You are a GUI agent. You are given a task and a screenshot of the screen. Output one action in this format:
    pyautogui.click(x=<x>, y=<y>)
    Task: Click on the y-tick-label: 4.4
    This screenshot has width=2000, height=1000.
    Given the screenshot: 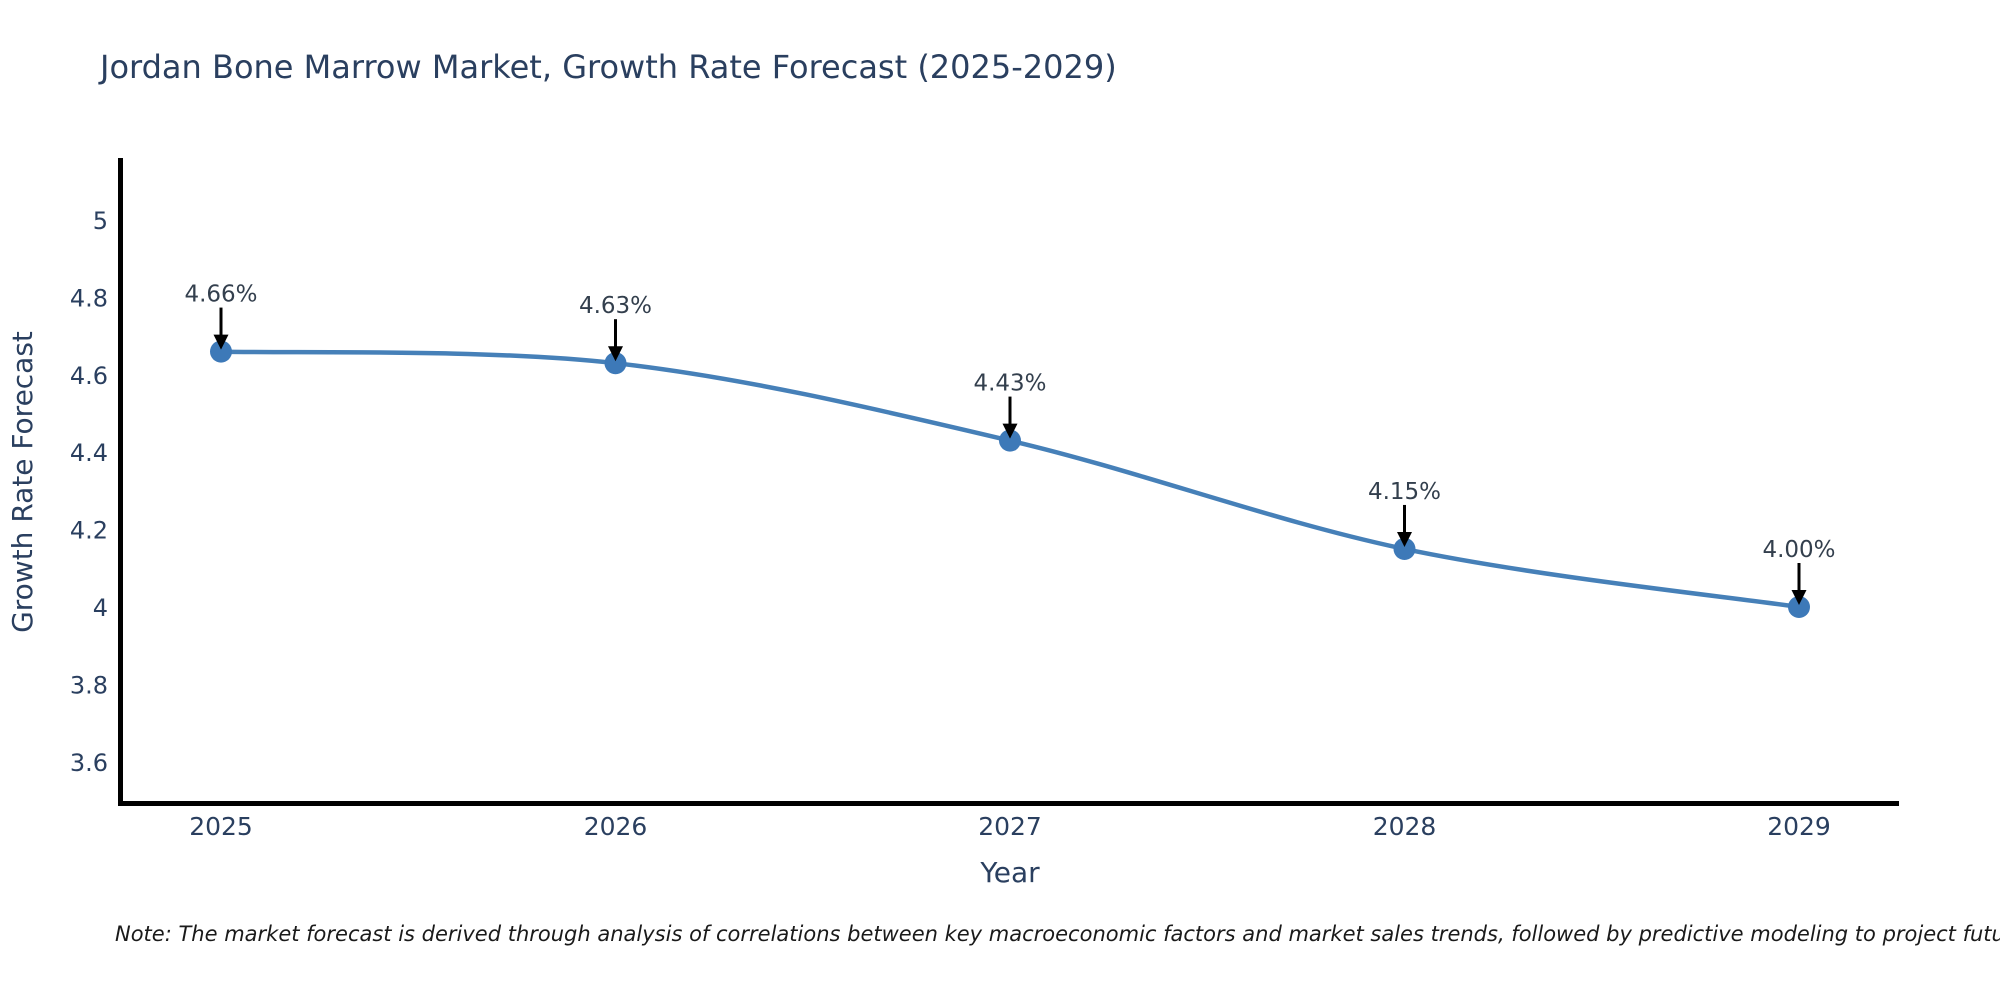 What is the action you would take?
    pyautogui.click(x=89, y=453)
    